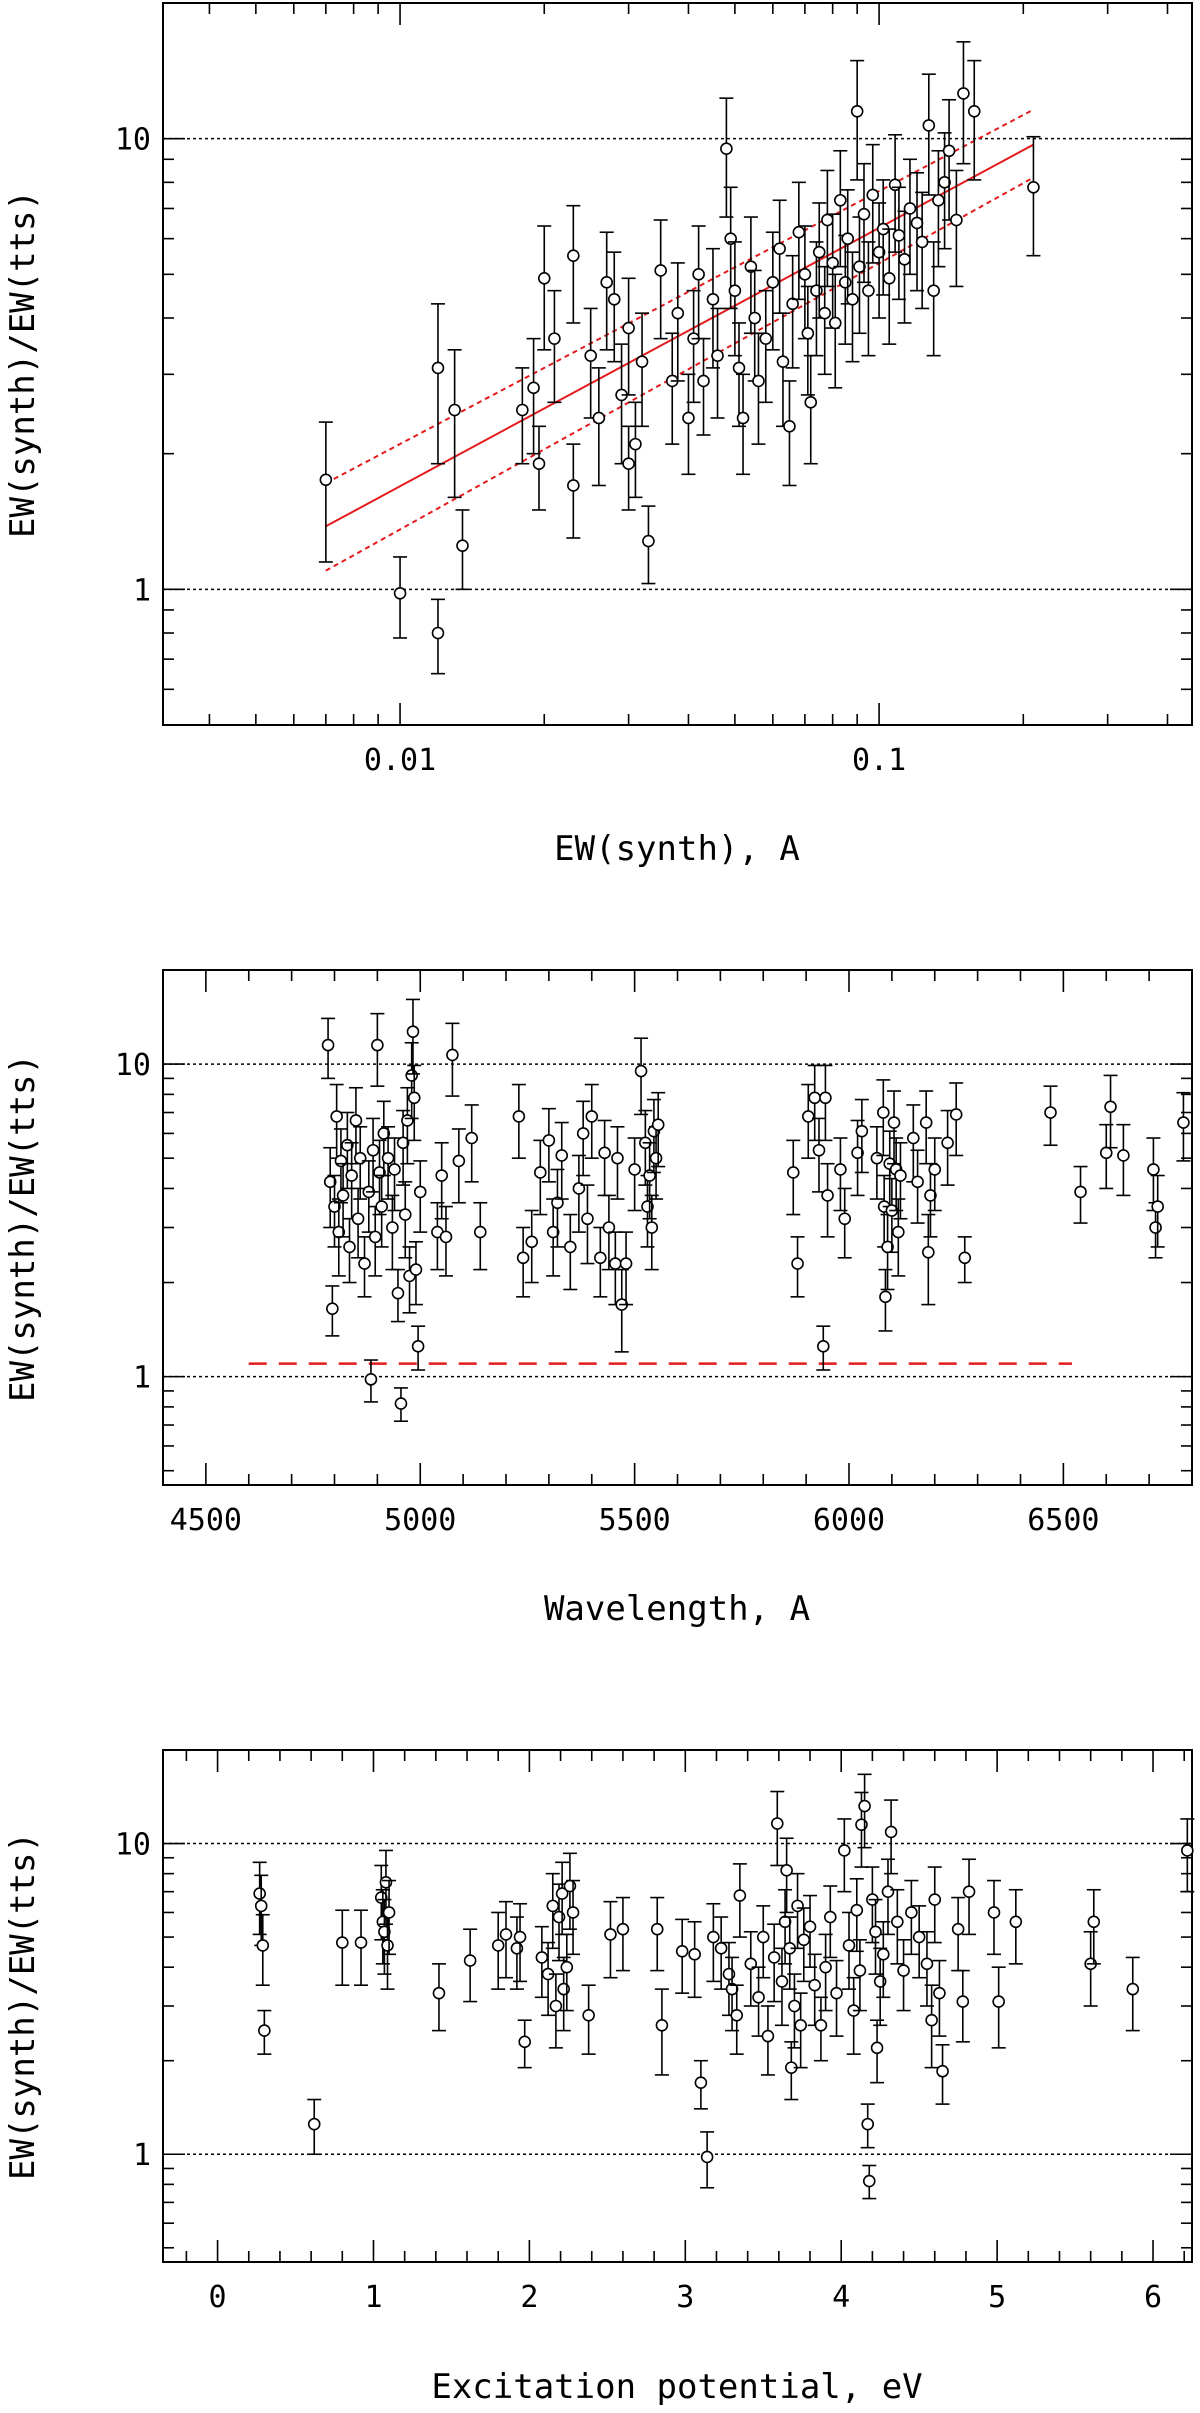 The image size is (1200, 2413). I want to click on fit-band-line, so click(679, 374).